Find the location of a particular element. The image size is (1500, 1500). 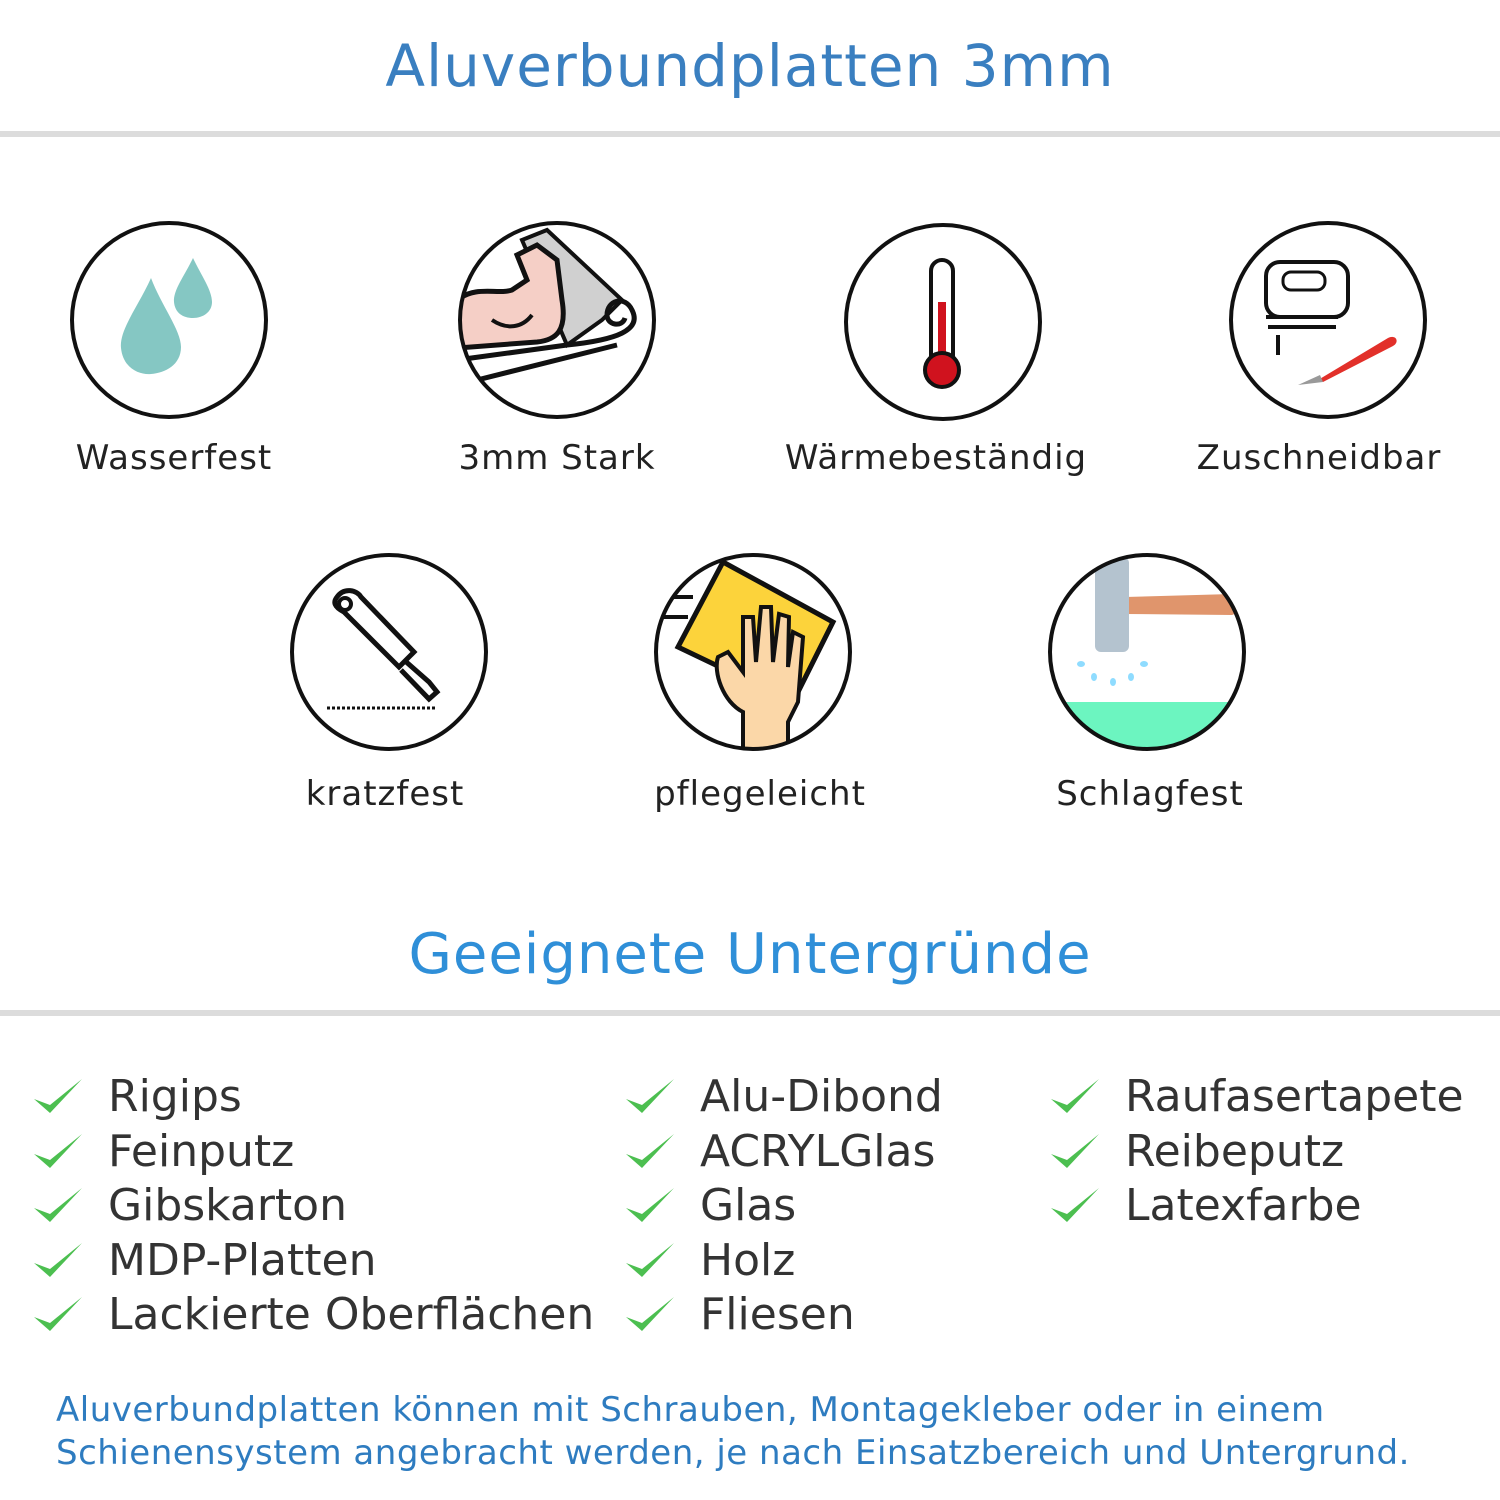

strong-arm-icon is located at coordinates (557, 320).